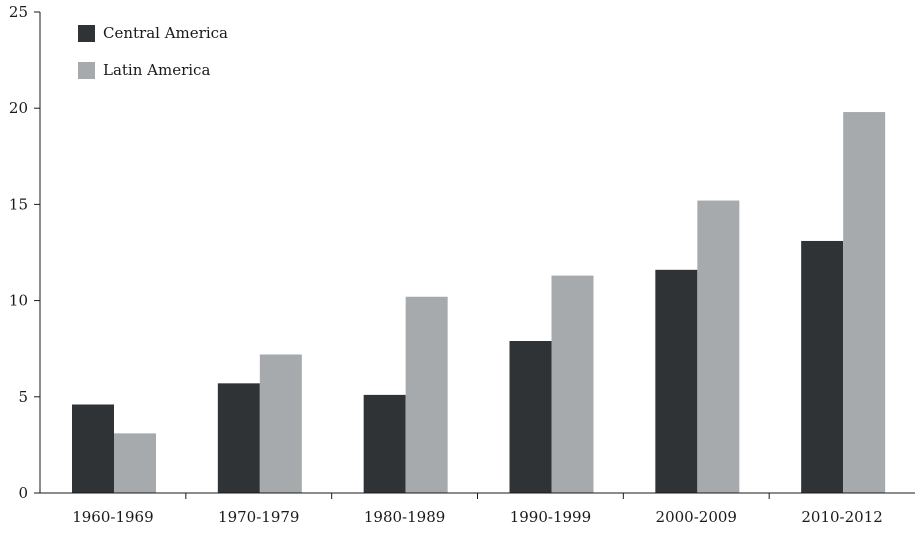  What do you see at coordinates (156, 70) in the screenshot?
I see `legend-label-latin-america: Latin America` at bounding box center [156, 70].